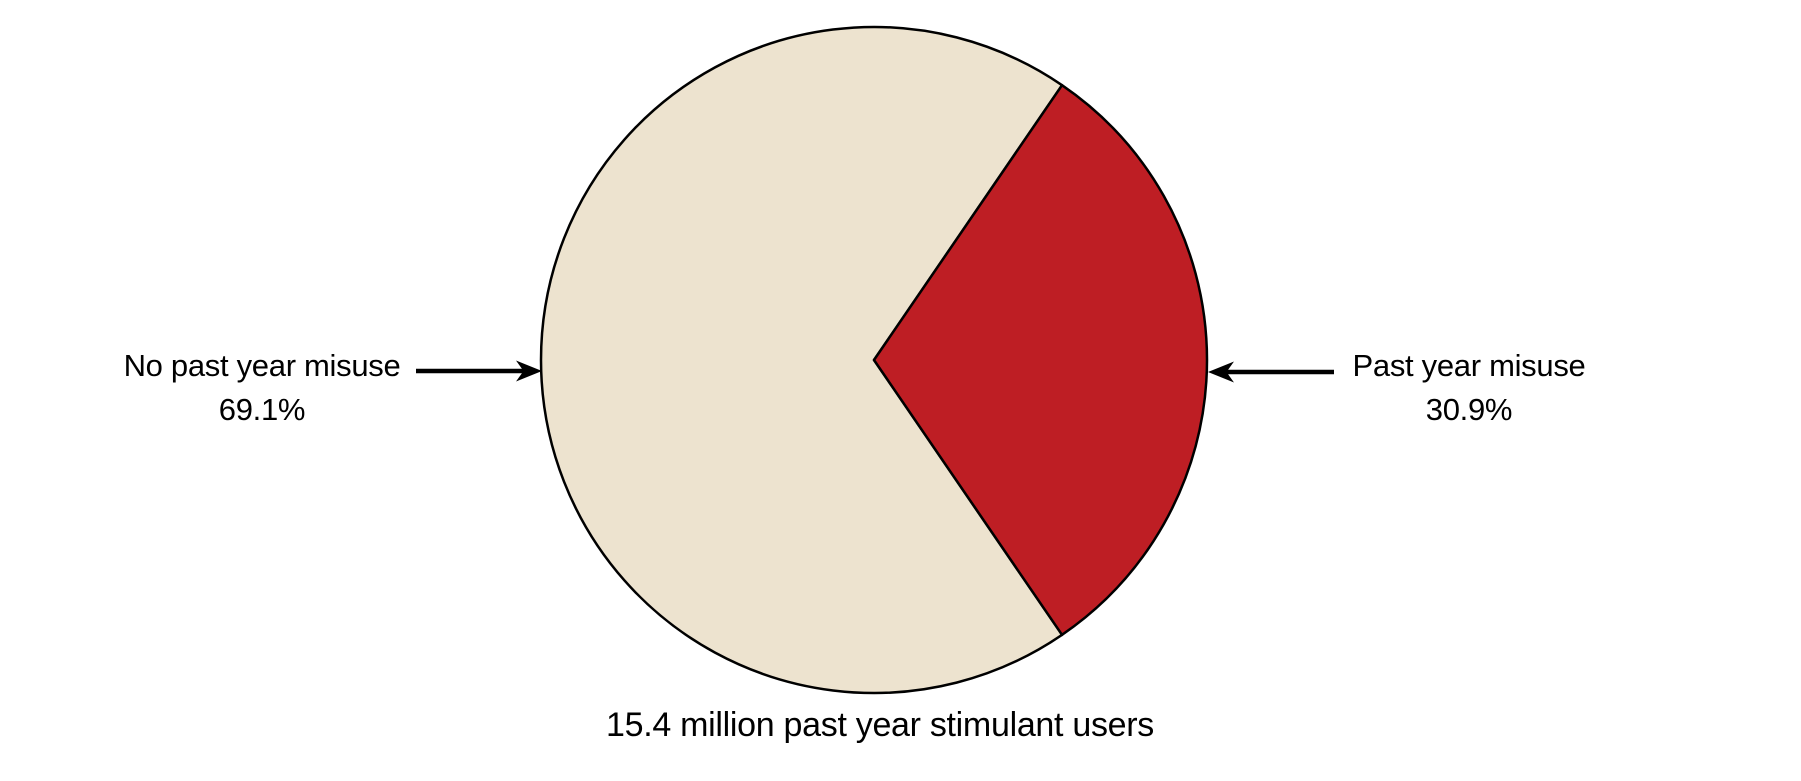  I want to click on chart-caption: 15.4 million past year stimulant users, so click(880, 725).